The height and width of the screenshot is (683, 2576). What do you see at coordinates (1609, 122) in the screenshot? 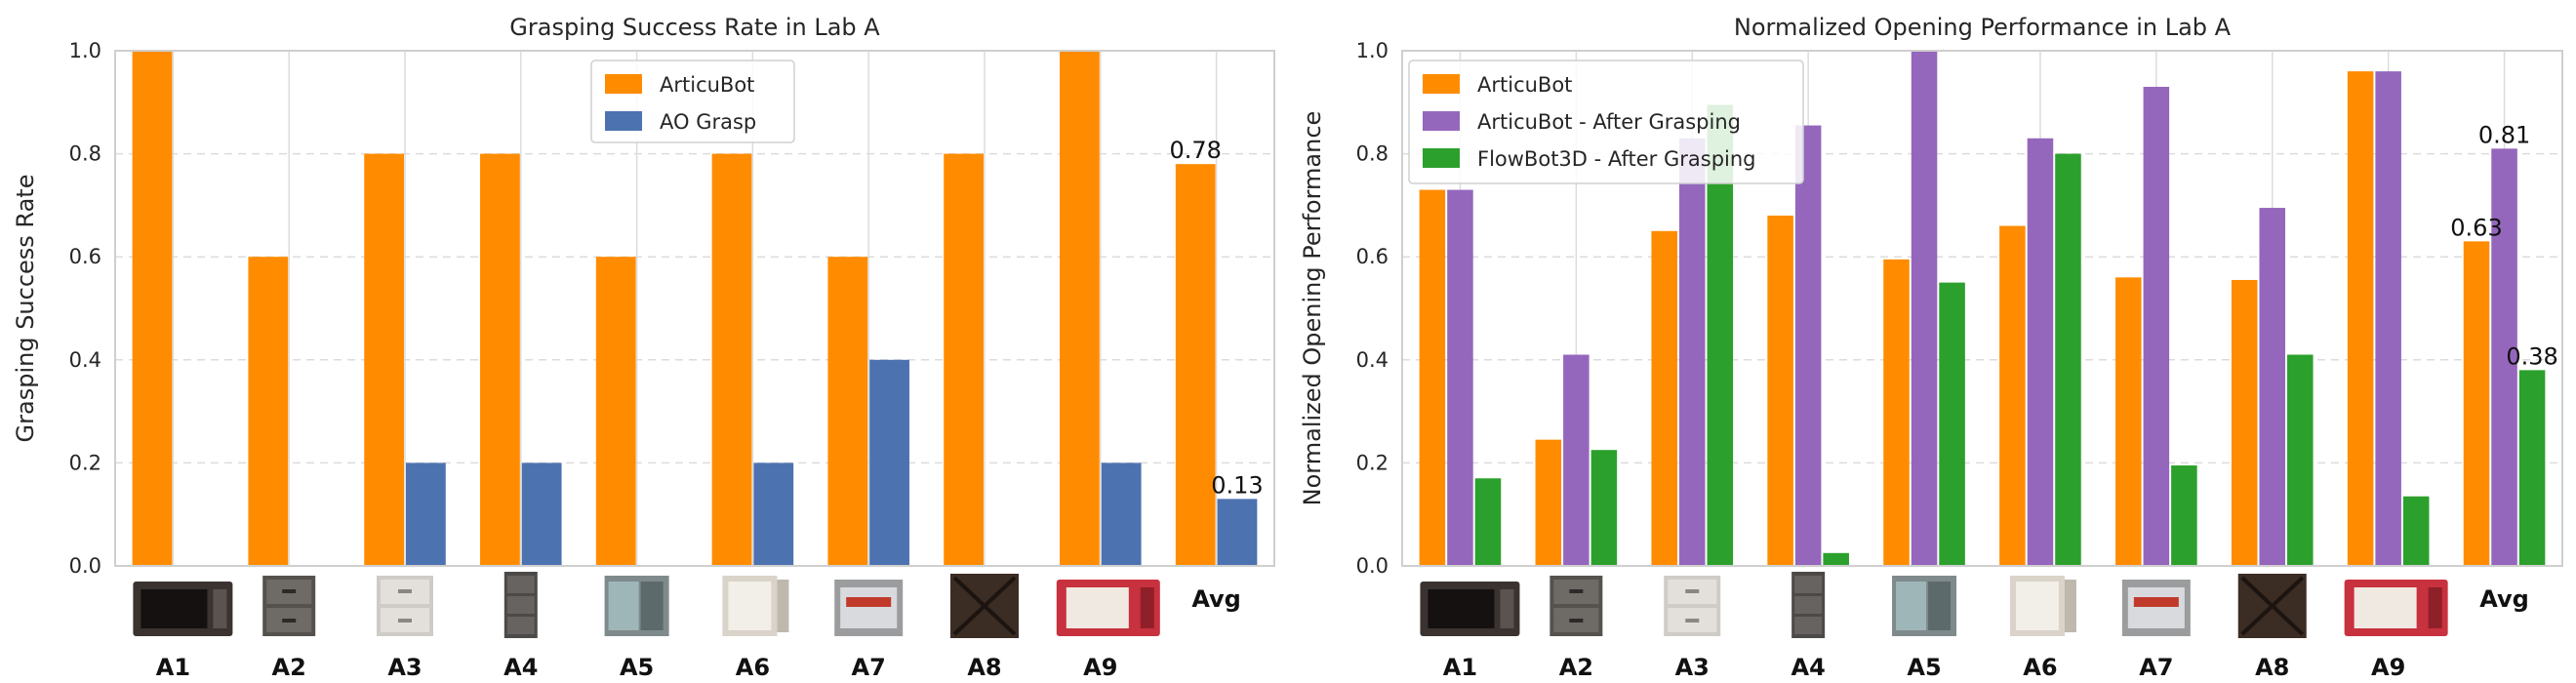
I see `legend-label: ArticuBot - After Grasping` at bounding box center [1609, 122].